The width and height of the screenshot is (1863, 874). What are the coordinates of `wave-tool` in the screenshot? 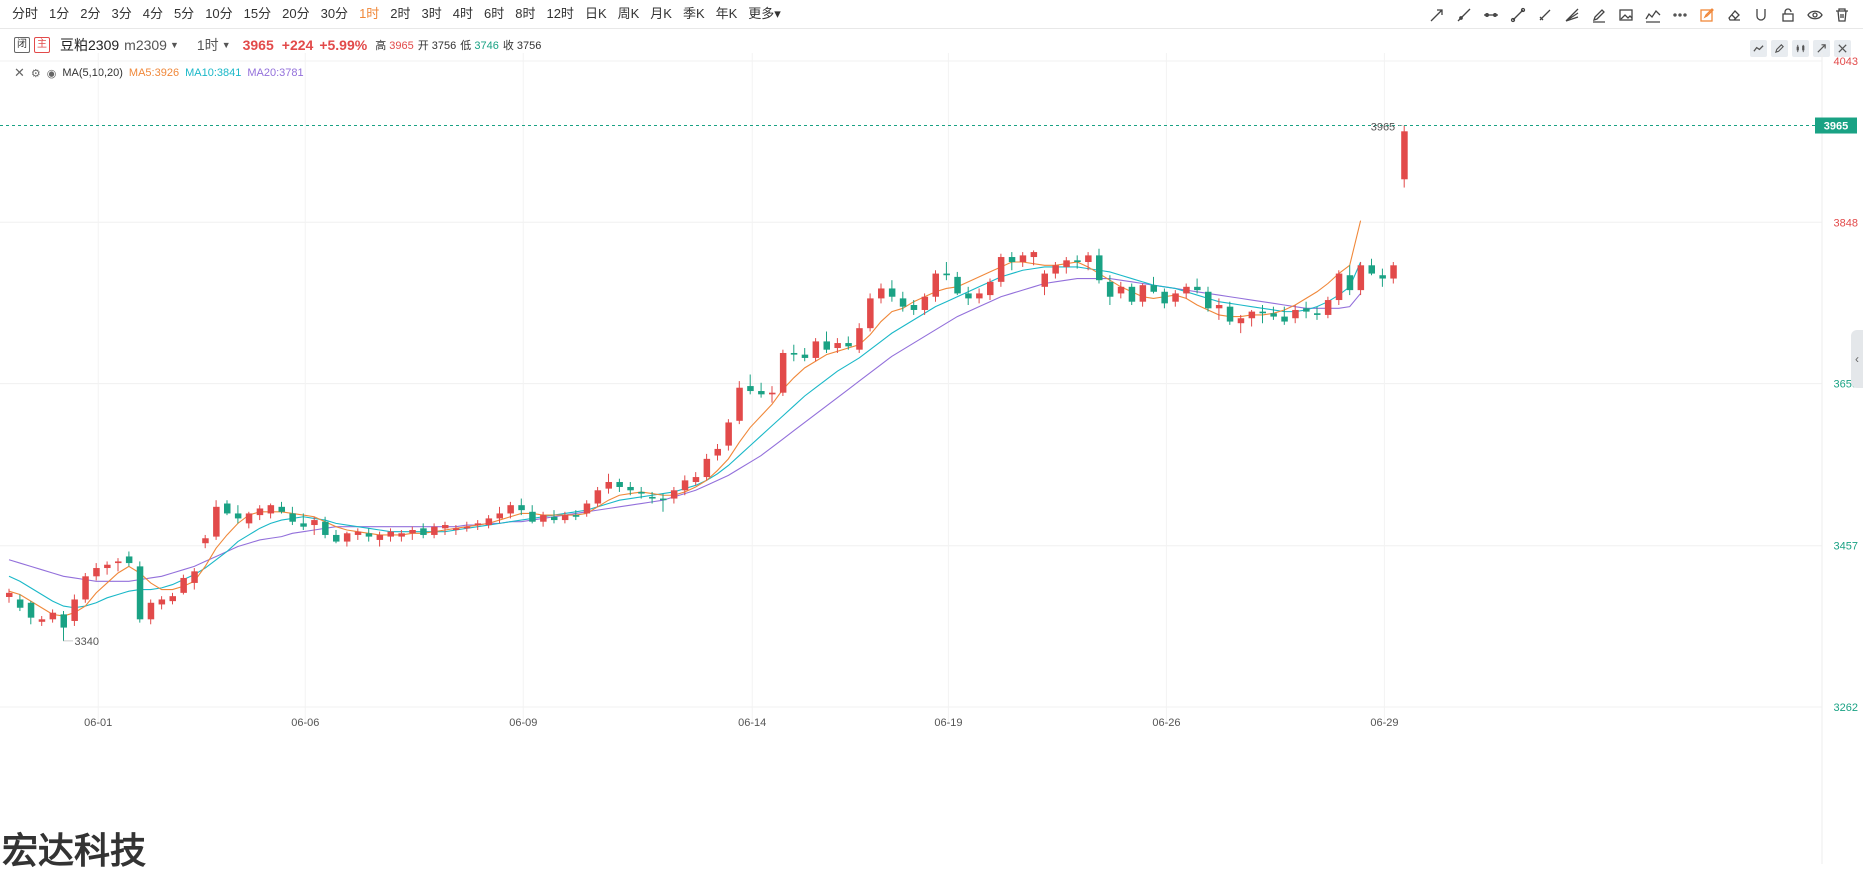 It's located at (1652, 14).